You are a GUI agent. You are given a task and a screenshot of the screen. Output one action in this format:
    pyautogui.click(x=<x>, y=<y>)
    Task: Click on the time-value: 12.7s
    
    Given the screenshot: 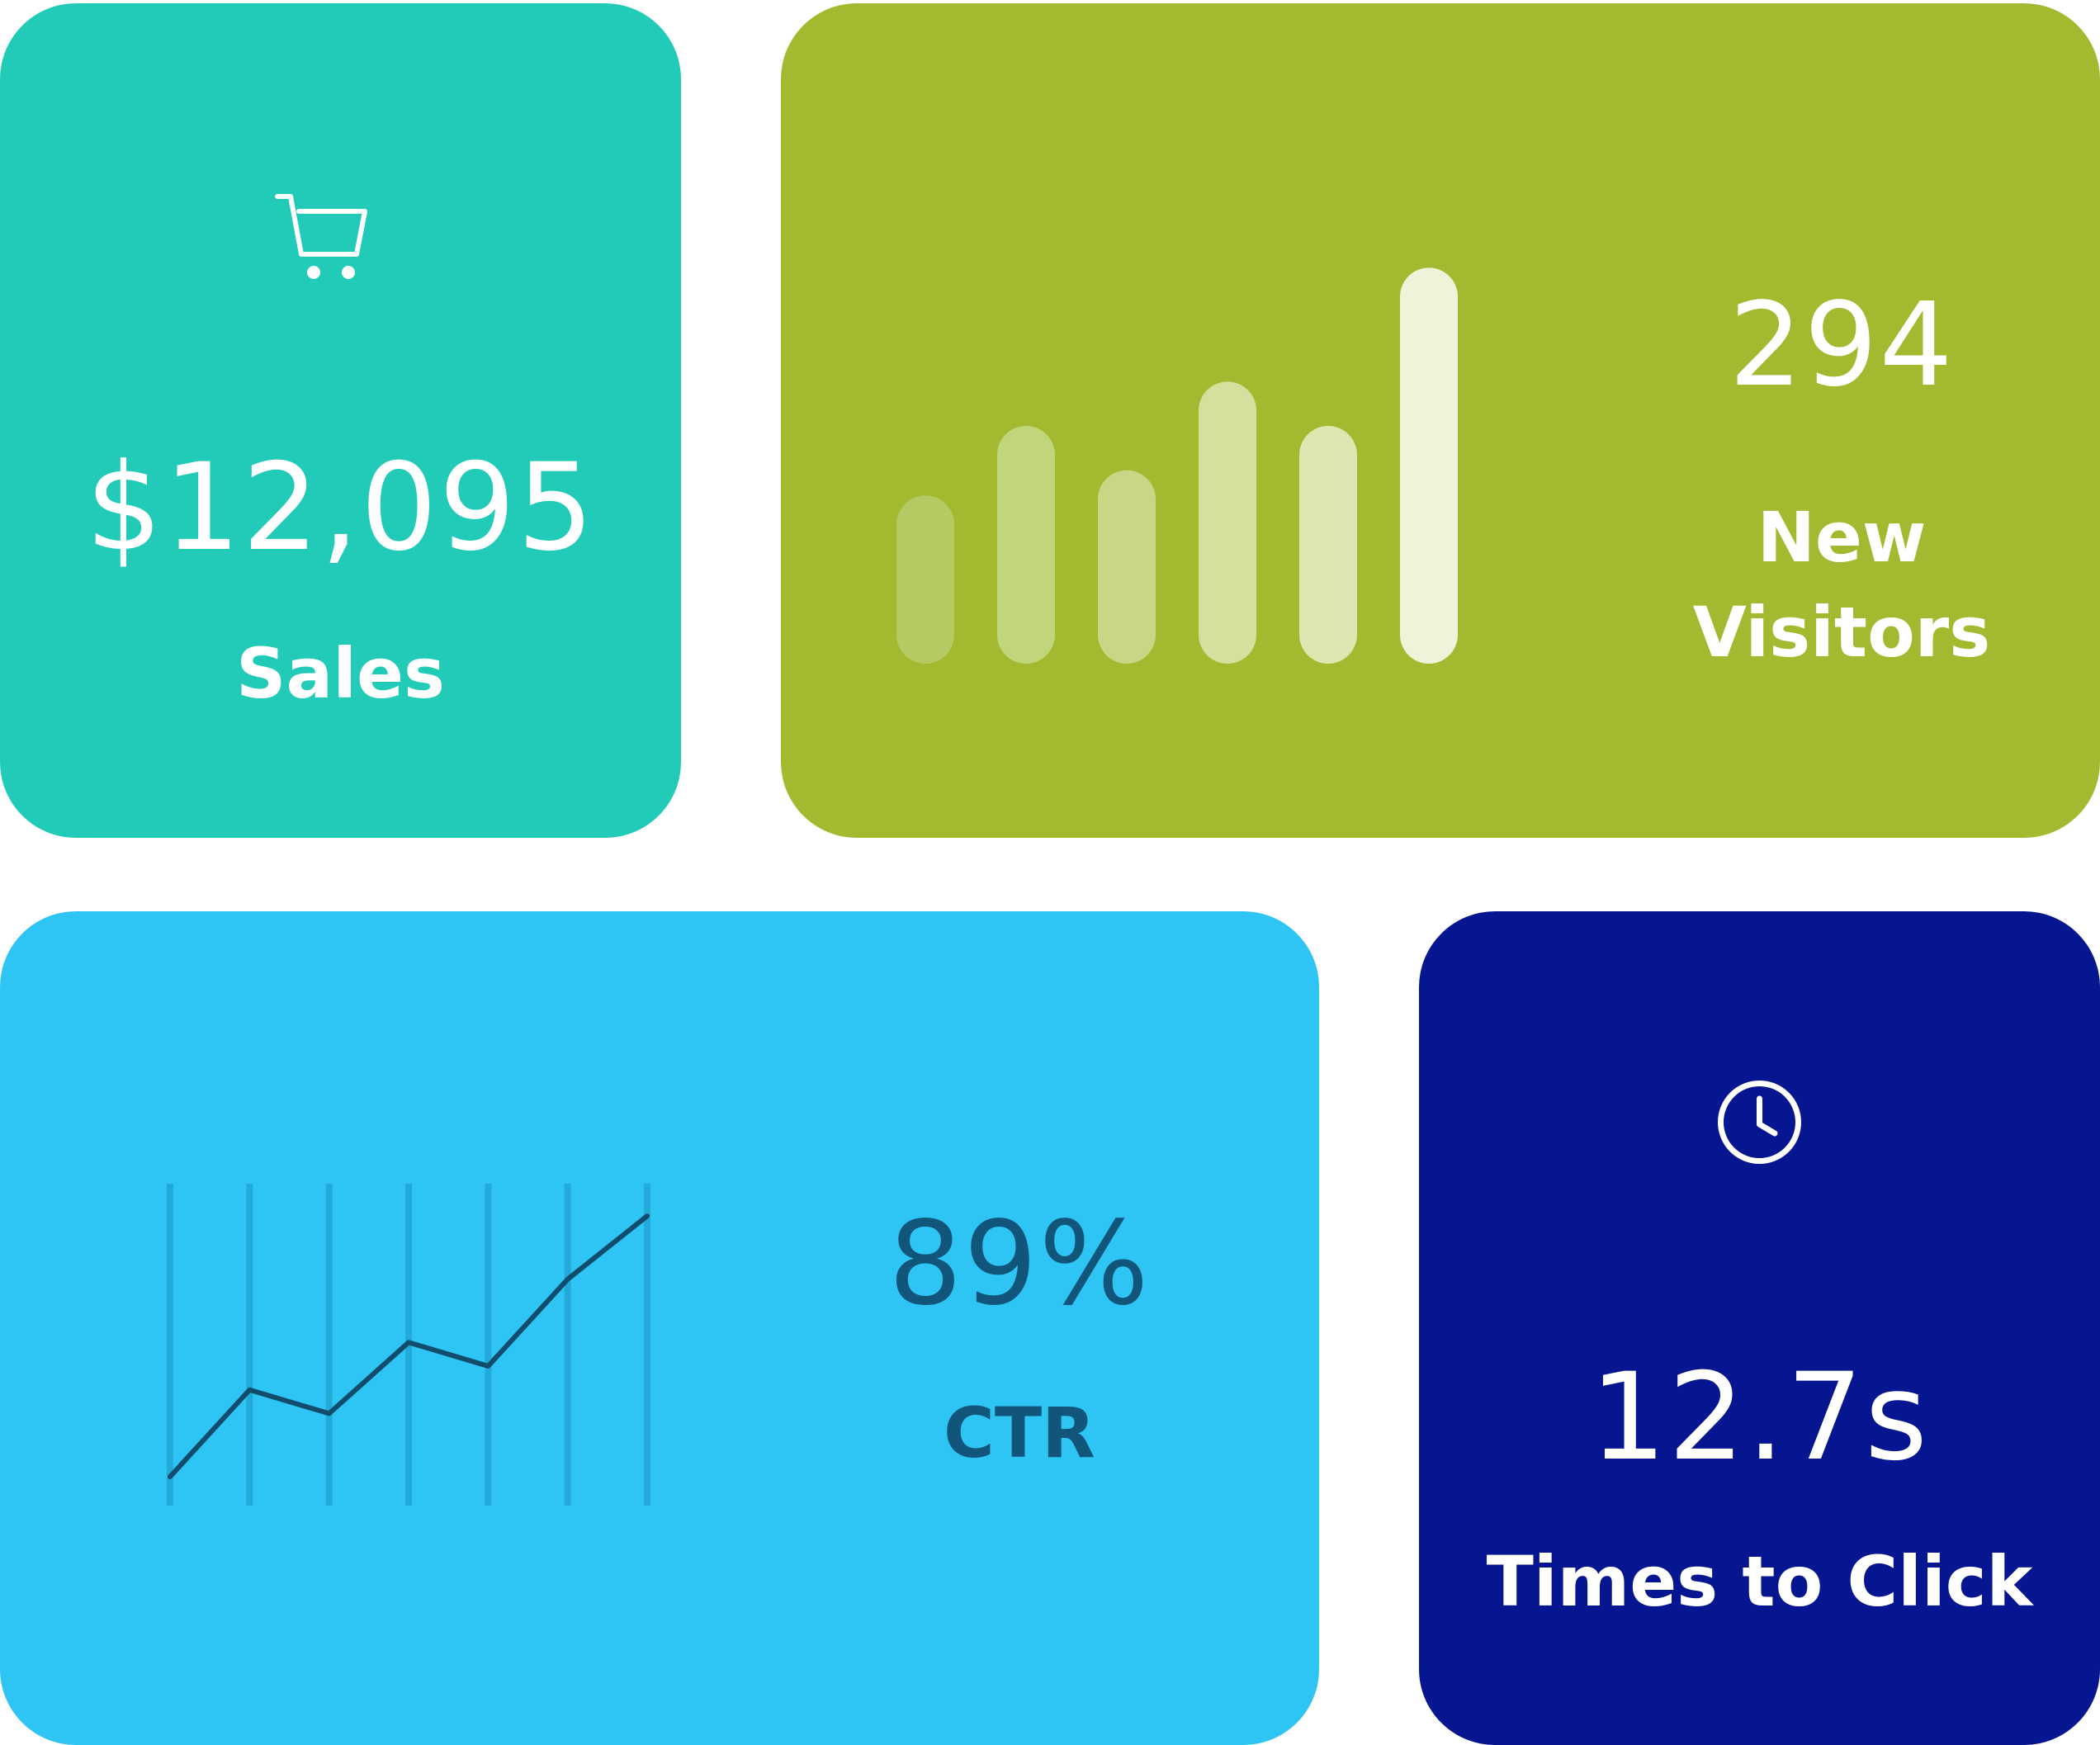 What is the action you would take?
    pyautogui.click(x=1759, y=1417)
    